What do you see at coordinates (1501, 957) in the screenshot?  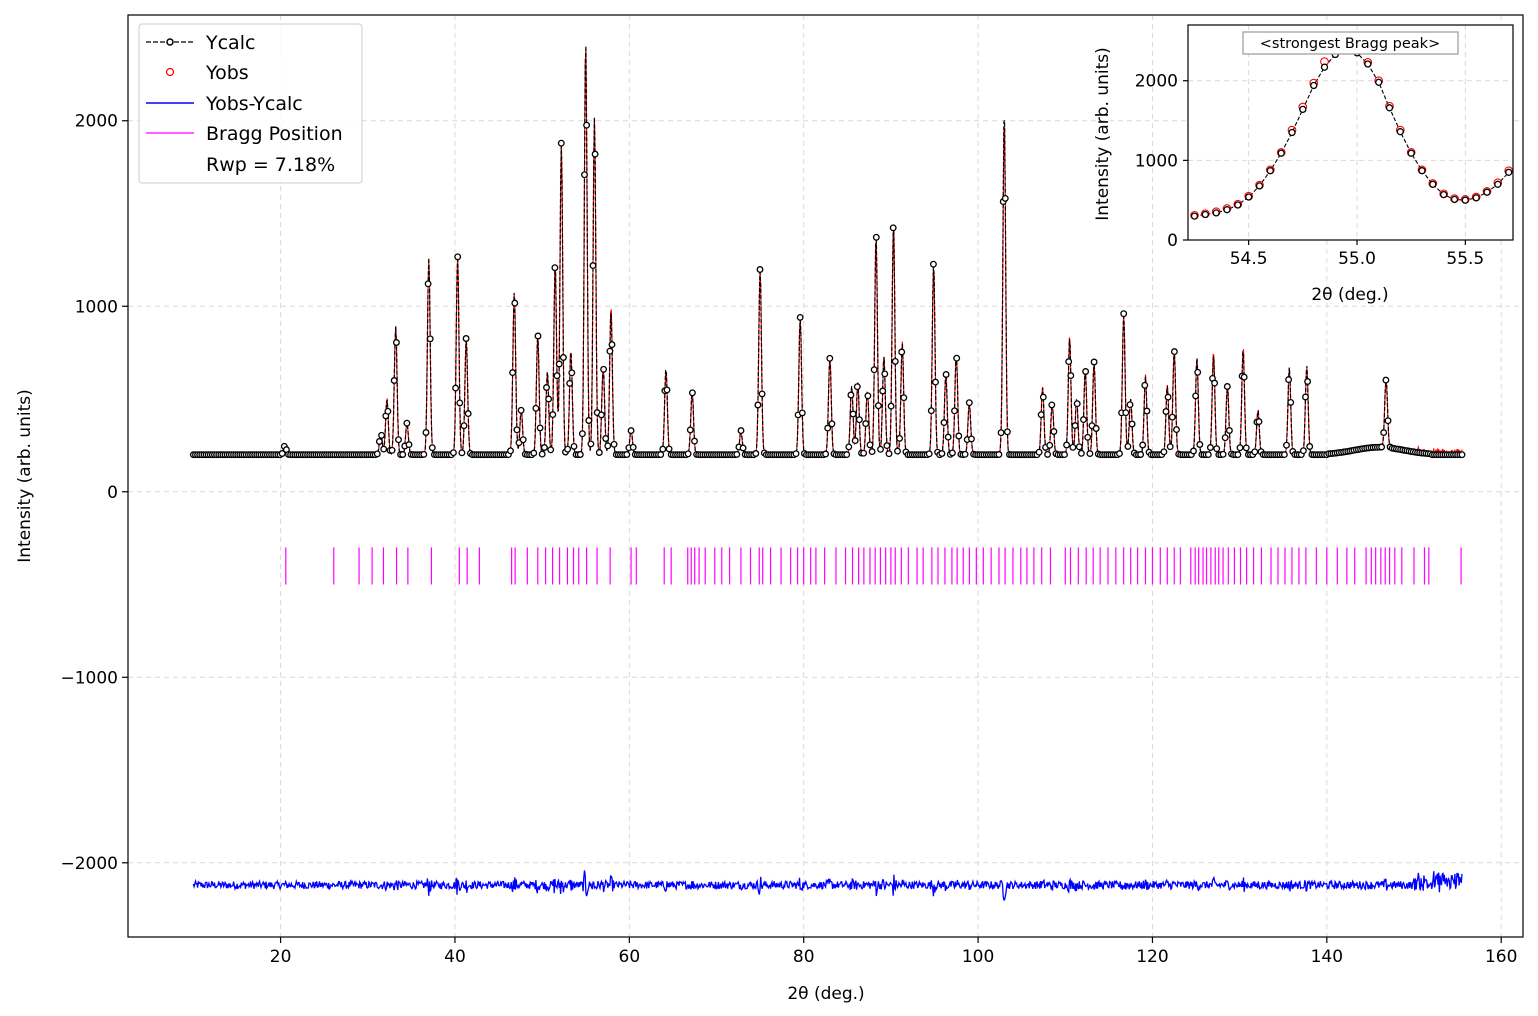 I see `main-x-tick-label: 160` at bounding box center [1501, 957].